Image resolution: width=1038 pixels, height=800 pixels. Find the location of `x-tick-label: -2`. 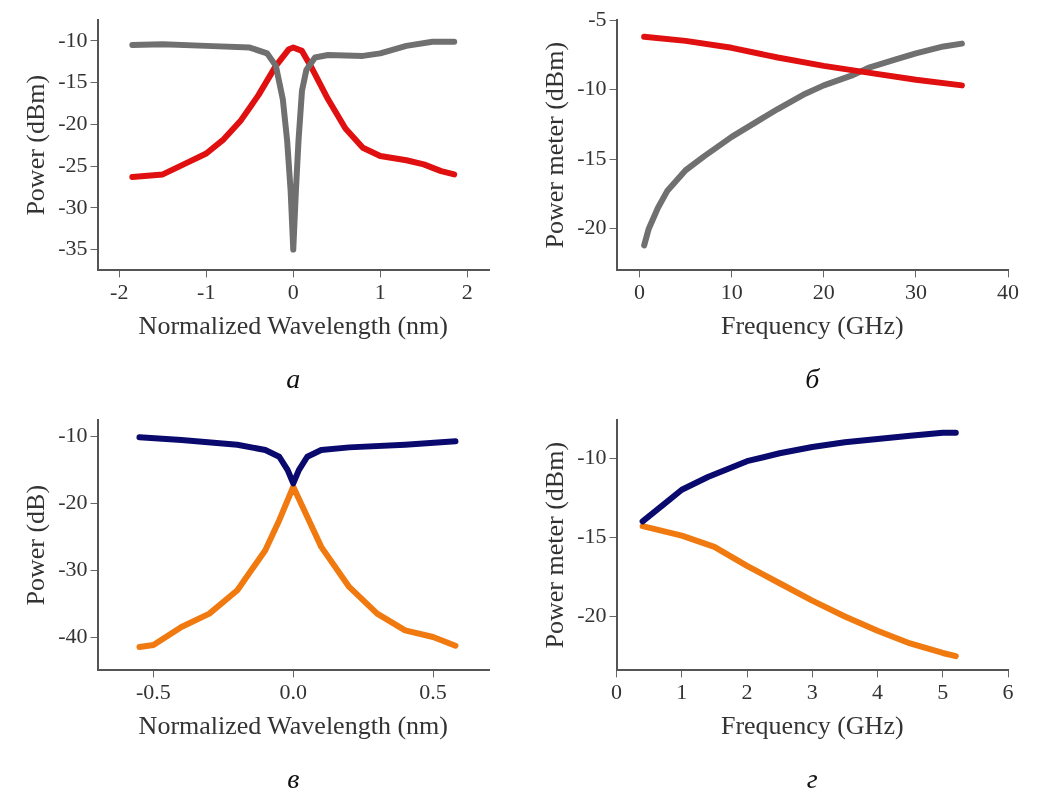

x-tick-label: -2 is located at coordinates (119, 292).